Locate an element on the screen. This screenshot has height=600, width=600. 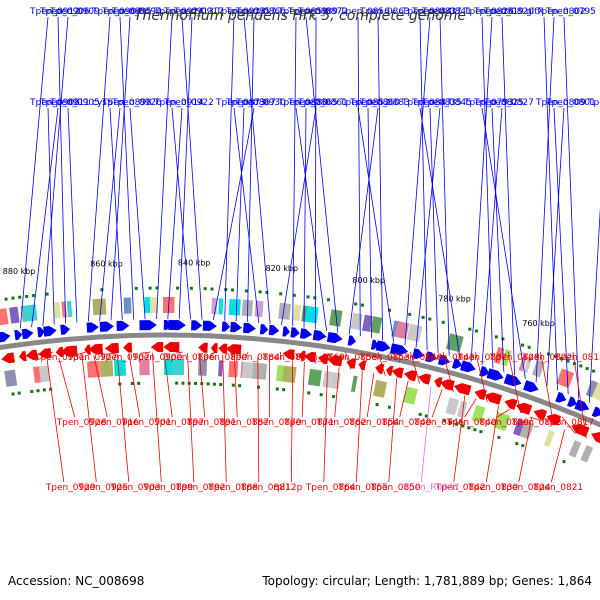
gene-label-top: Tpen_0895 is located at coordinates (126, 12).